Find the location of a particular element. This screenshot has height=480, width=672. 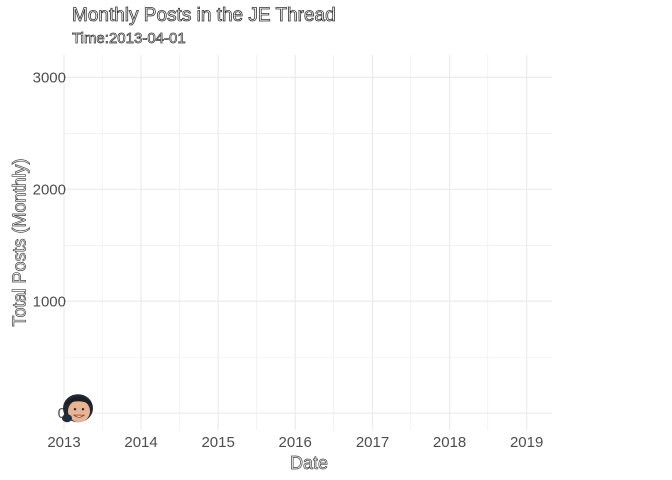

x-tick-label: 2014 is located at coordinates (140, 442).